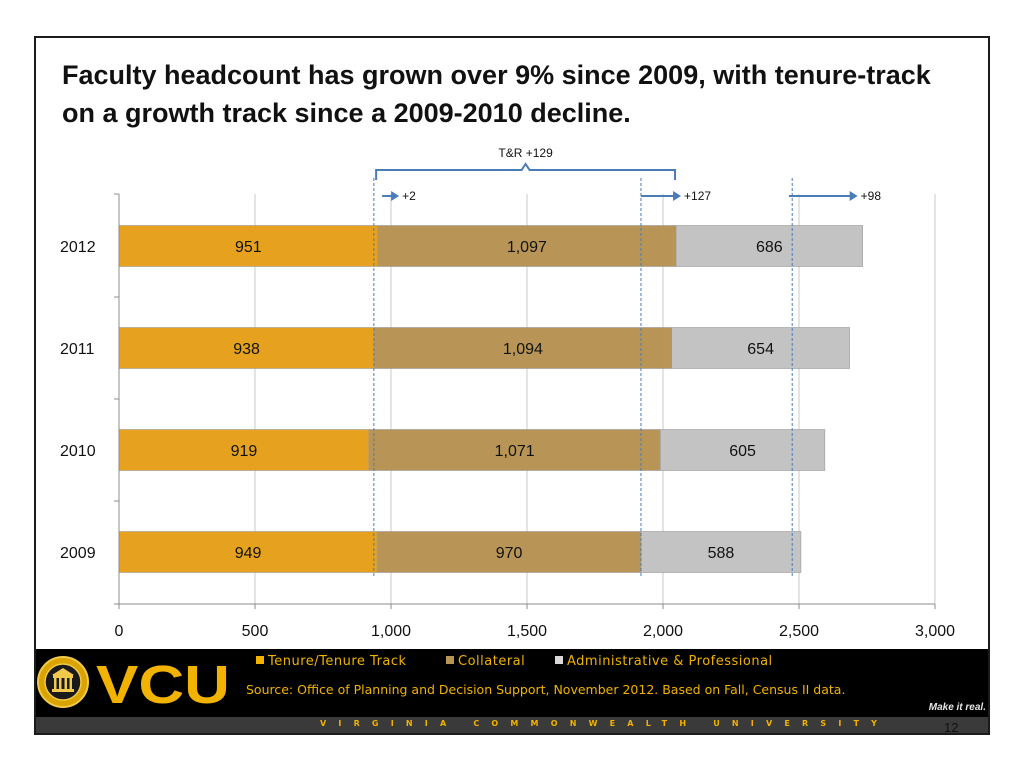  Describe the element at coordinates (525, 153) in the screenshot. I see `group-bracket-label: T&R +129` at that location.